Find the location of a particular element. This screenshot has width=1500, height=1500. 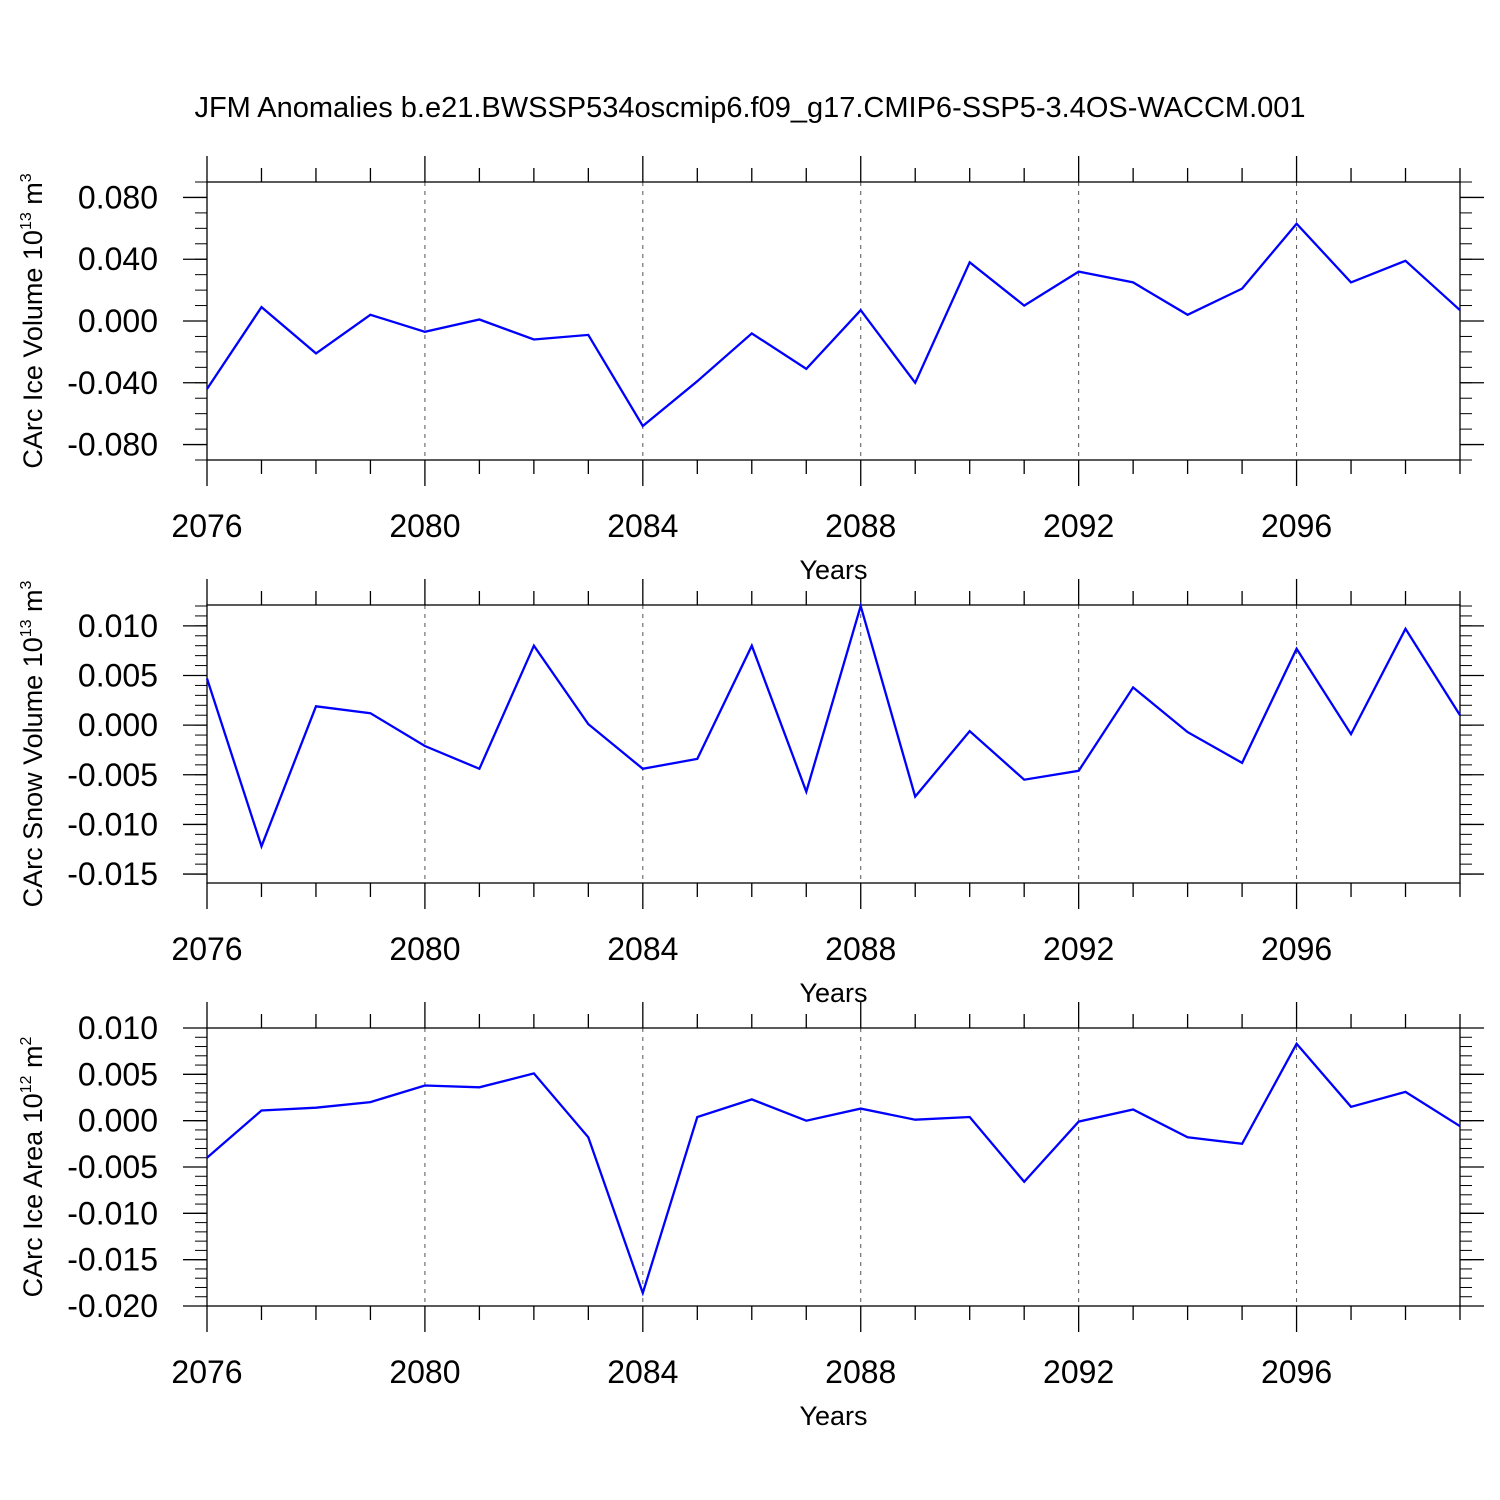

y-tick-label: -0.080 is located at coordinates (112, 445).